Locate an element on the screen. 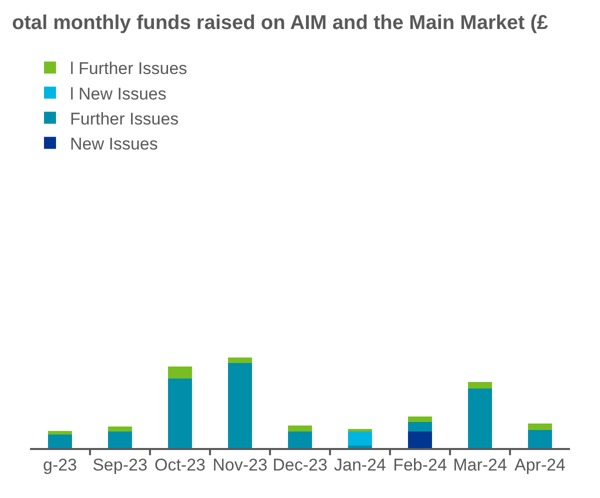 This screenshot has height=498, width=600. legend-label: l New Issues is located at coordinates (118, 94).